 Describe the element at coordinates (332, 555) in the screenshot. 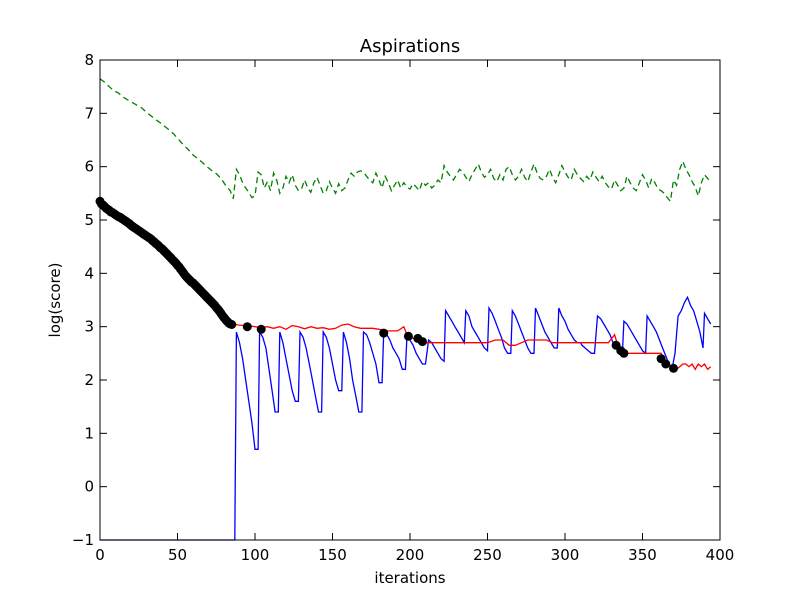

I see `x-tick-label: 150` at that location.